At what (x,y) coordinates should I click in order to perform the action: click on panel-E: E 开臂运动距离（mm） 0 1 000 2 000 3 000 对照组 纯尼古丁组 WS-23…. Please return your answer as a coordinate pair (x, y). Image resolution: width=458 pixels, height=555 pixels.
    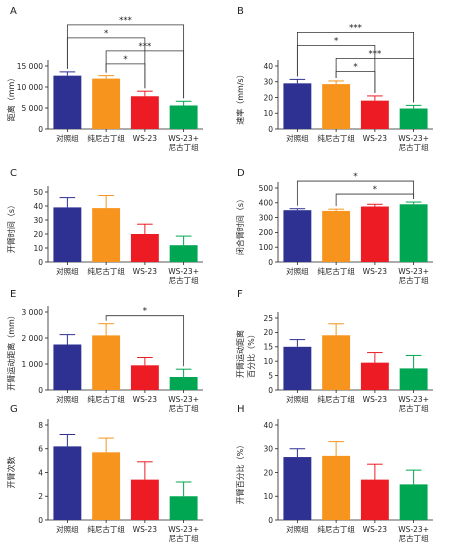
    Looking at the image, I should click on (104, 351).